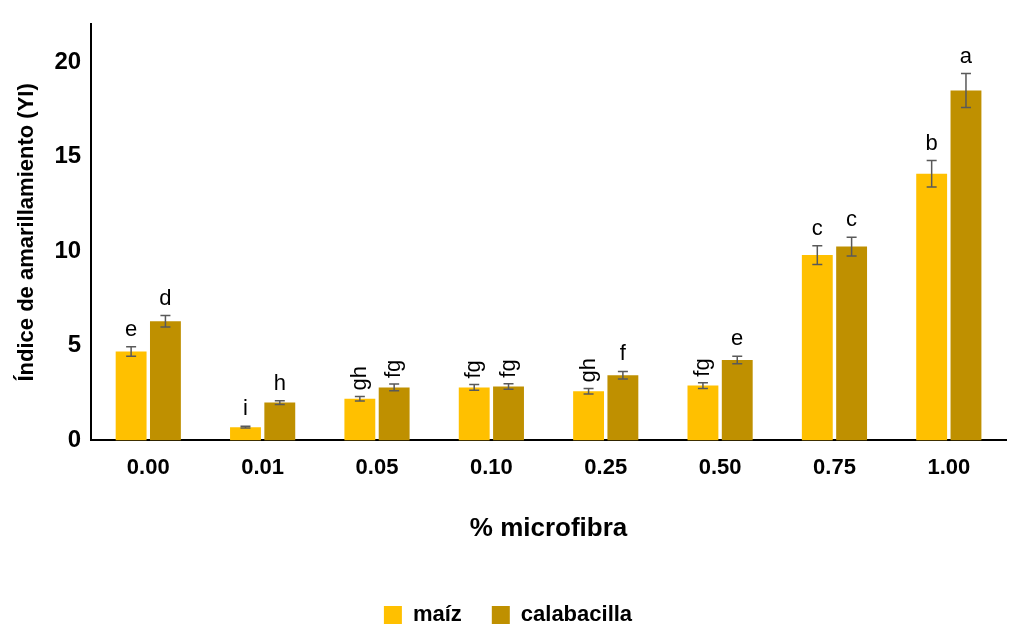 The image size is (1016, 636). I want to click on y-axis-title: Índice de amarillamiento (YI), so click(26, 232).